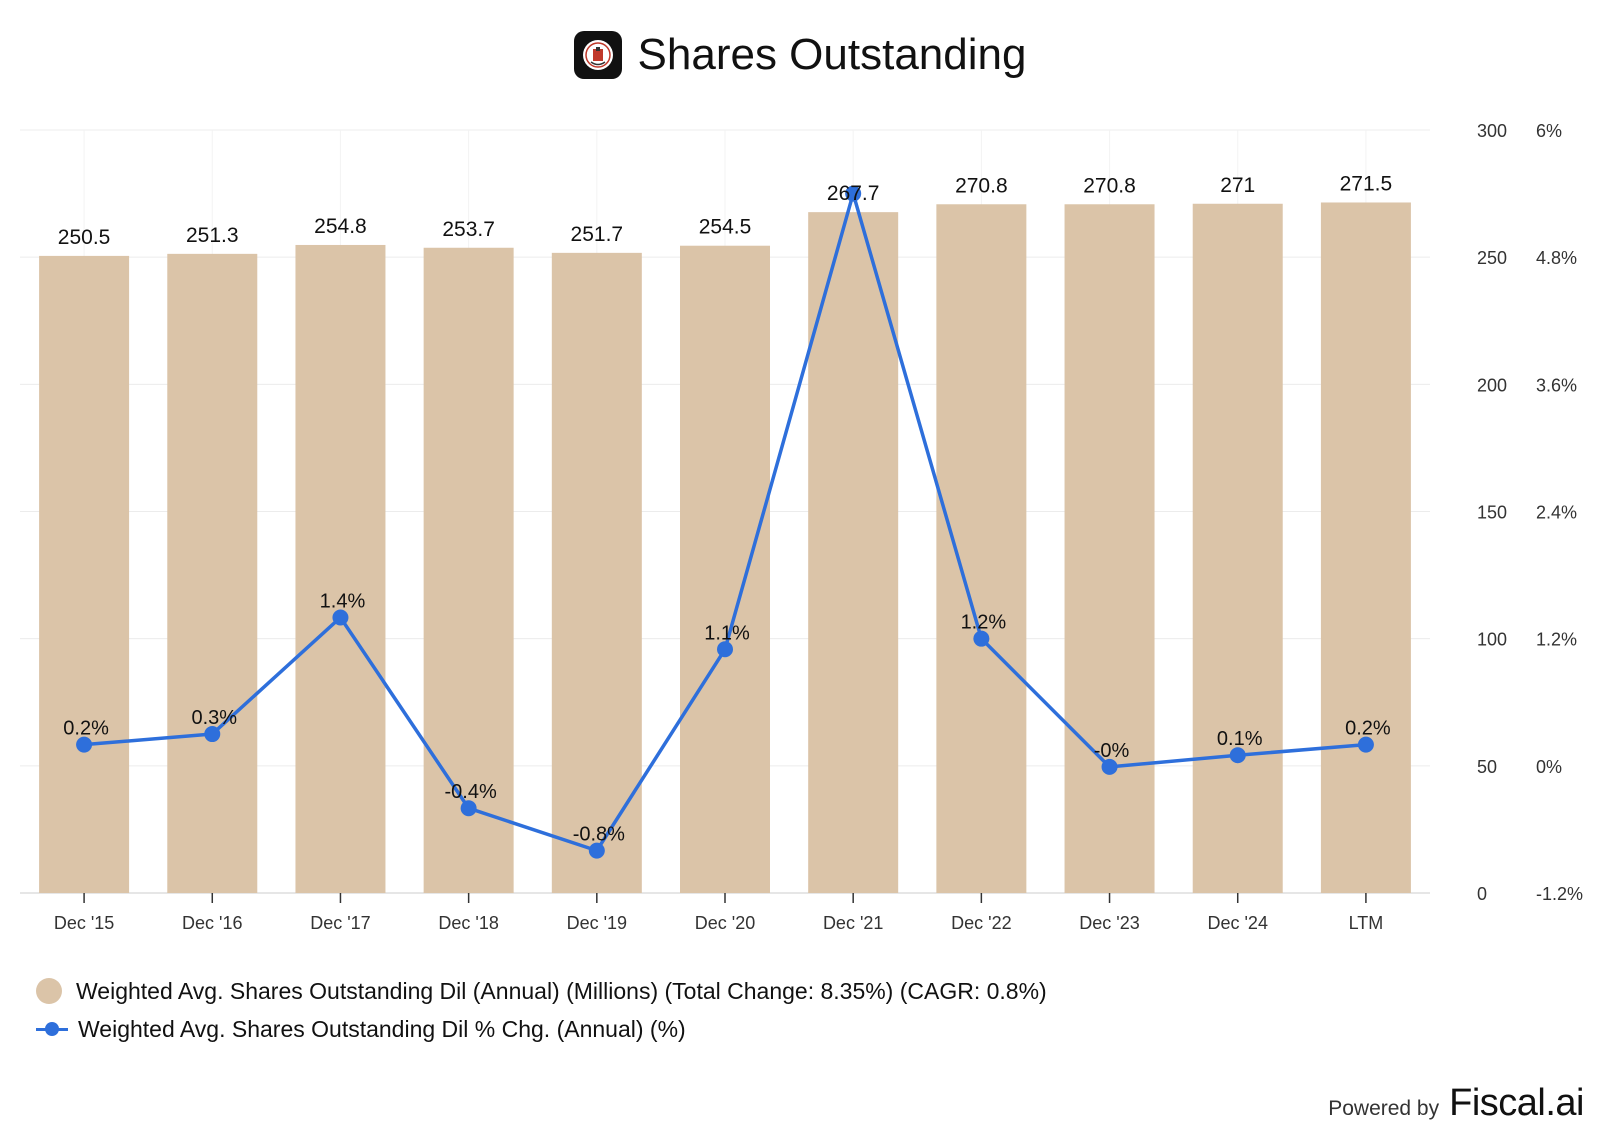 This screenshot has width=1600, height=1134. Describe the element at coordinates (1112, 751) in the screenshot. I see `line-value-label: -0%` at that location.